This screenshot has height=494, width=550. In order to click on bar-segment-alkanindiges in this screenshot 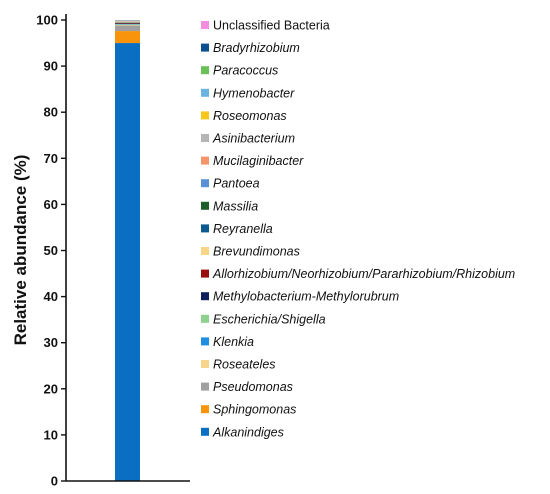, I will do `click(127, 262)`.